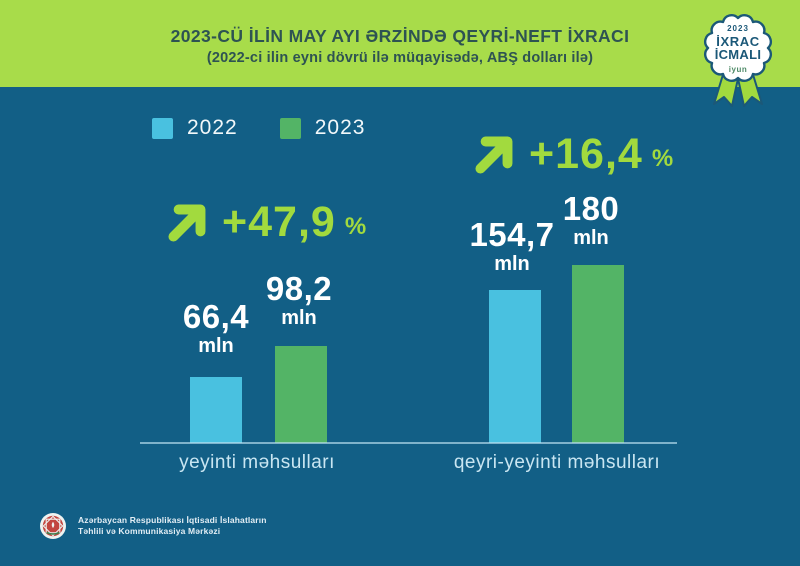  What do you see at coordinates (738, 69) in the screenshot?
I see `badge-month: iyun` at bounding box center [738, 69].